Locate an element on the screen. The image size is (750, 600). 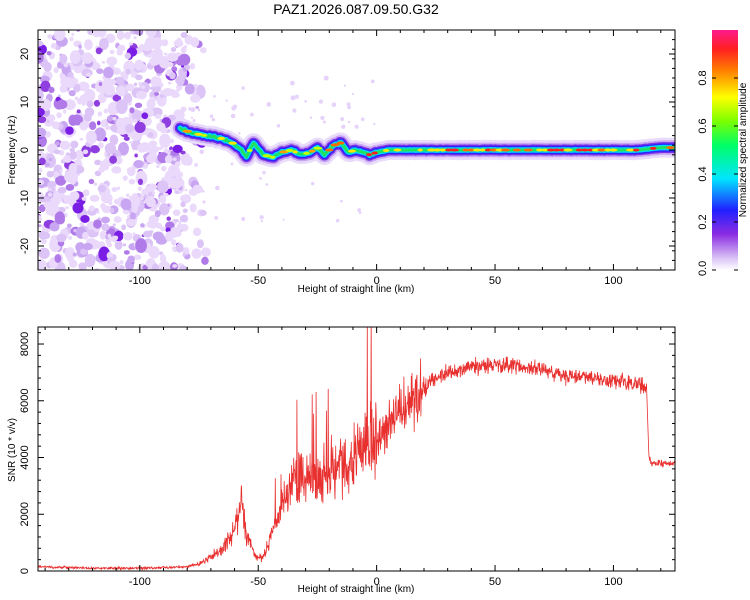
figure-title: PAZ1.2026.087.09.50.G32 is located at coordinates (356, 9).